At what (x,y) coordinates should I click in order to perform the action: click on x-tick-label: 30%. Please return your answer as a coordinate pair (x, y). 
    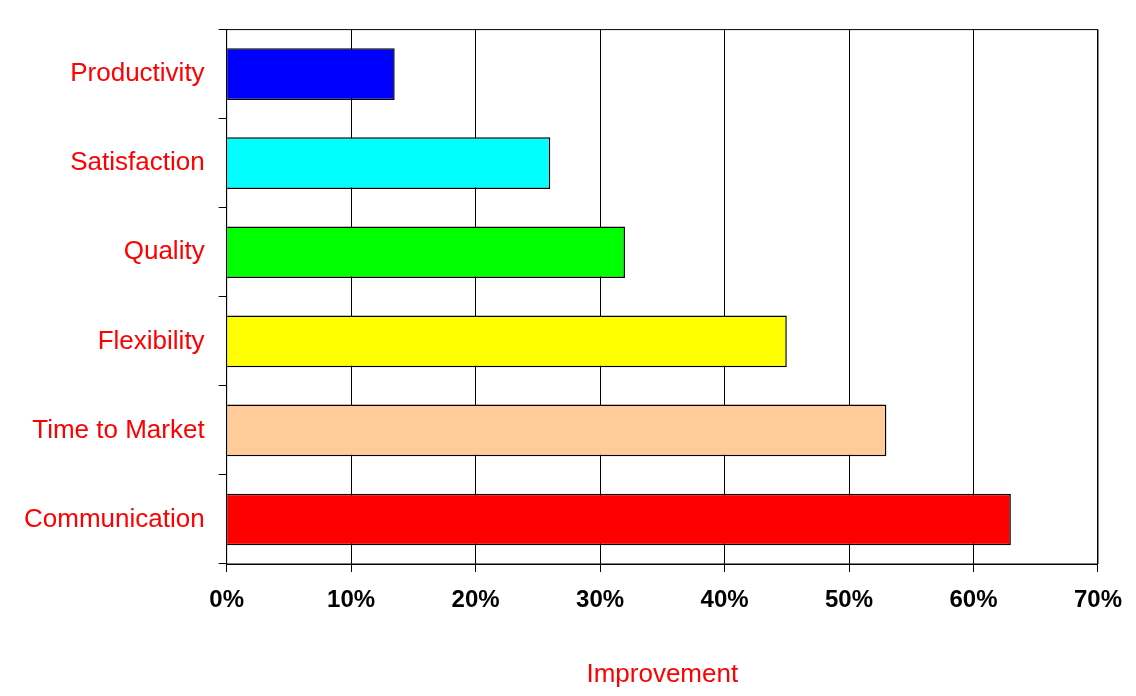
    Looking at the image, I should click on (600, 599).